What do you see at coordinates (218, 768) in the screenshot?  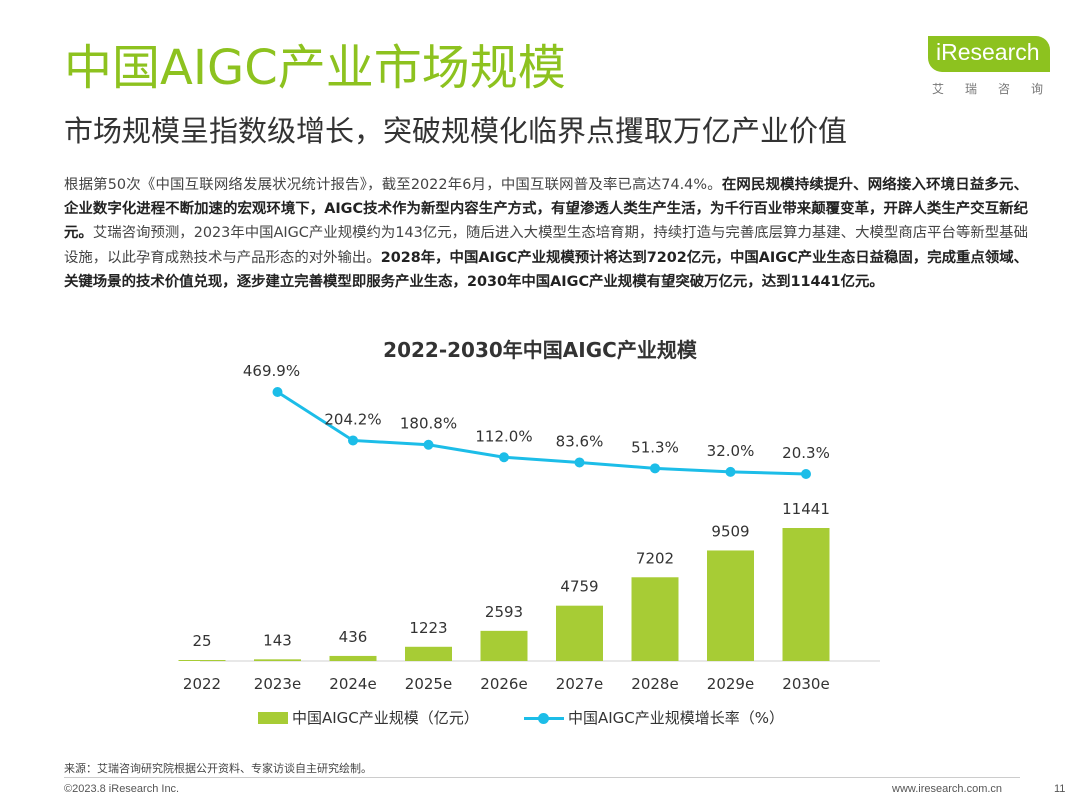 I see `source-note: 来源：艾瑞咨询研究院根据公开资料、专家访谈自主研究绘制。` at bounding box center [218, 768].